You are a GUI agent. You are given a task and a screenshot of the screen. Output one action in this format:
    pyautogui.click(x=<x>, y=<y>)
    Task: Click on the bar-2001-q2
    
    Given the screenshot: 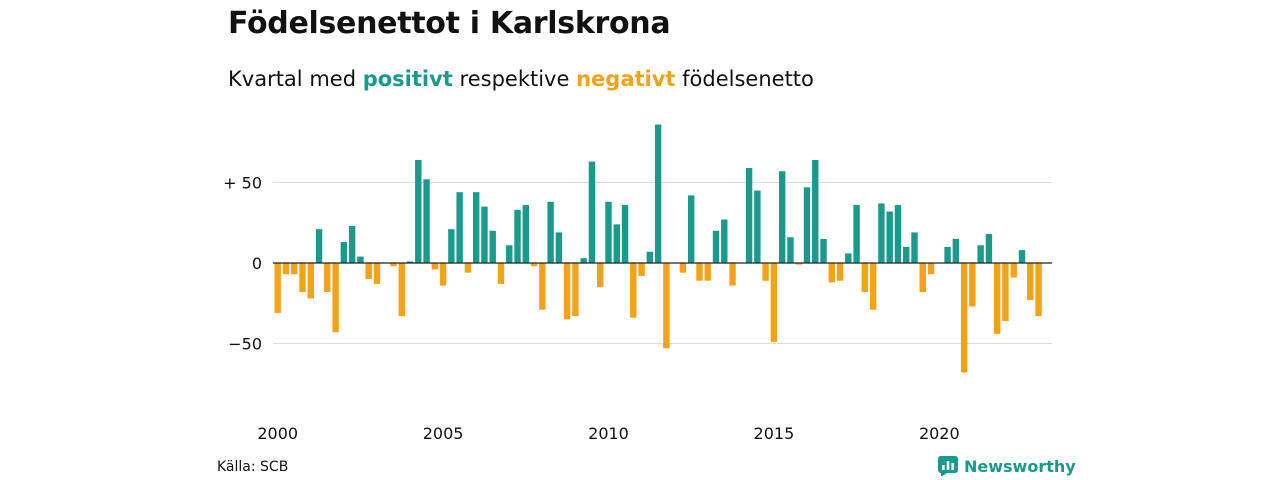 What is the action you would take?
    pyautogui.click(x=319, y=246)
    